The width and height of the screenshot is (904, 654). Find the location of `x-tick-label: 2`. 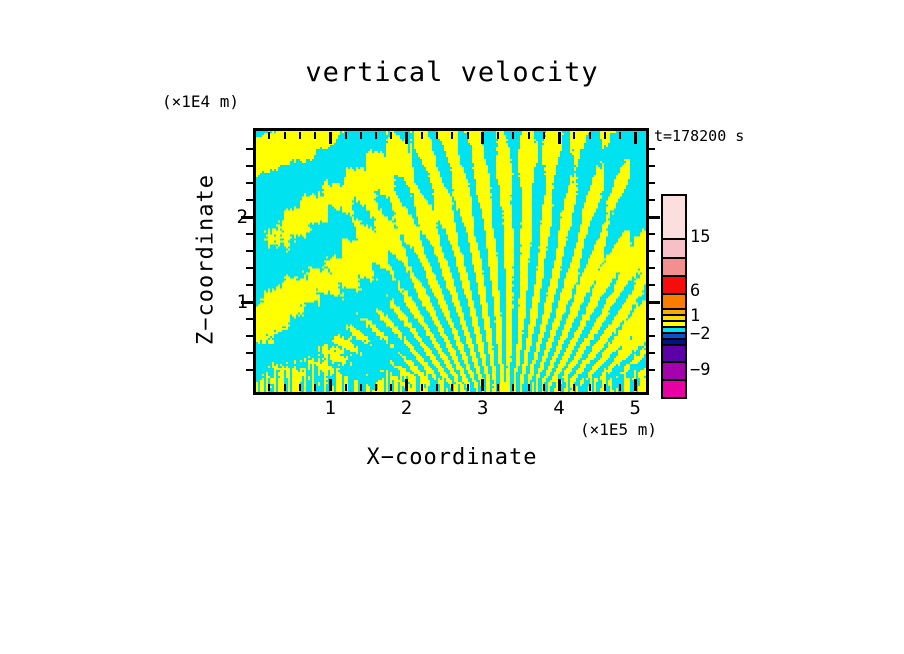

x-tick-label: 2 is located at coordinates (406, 408).